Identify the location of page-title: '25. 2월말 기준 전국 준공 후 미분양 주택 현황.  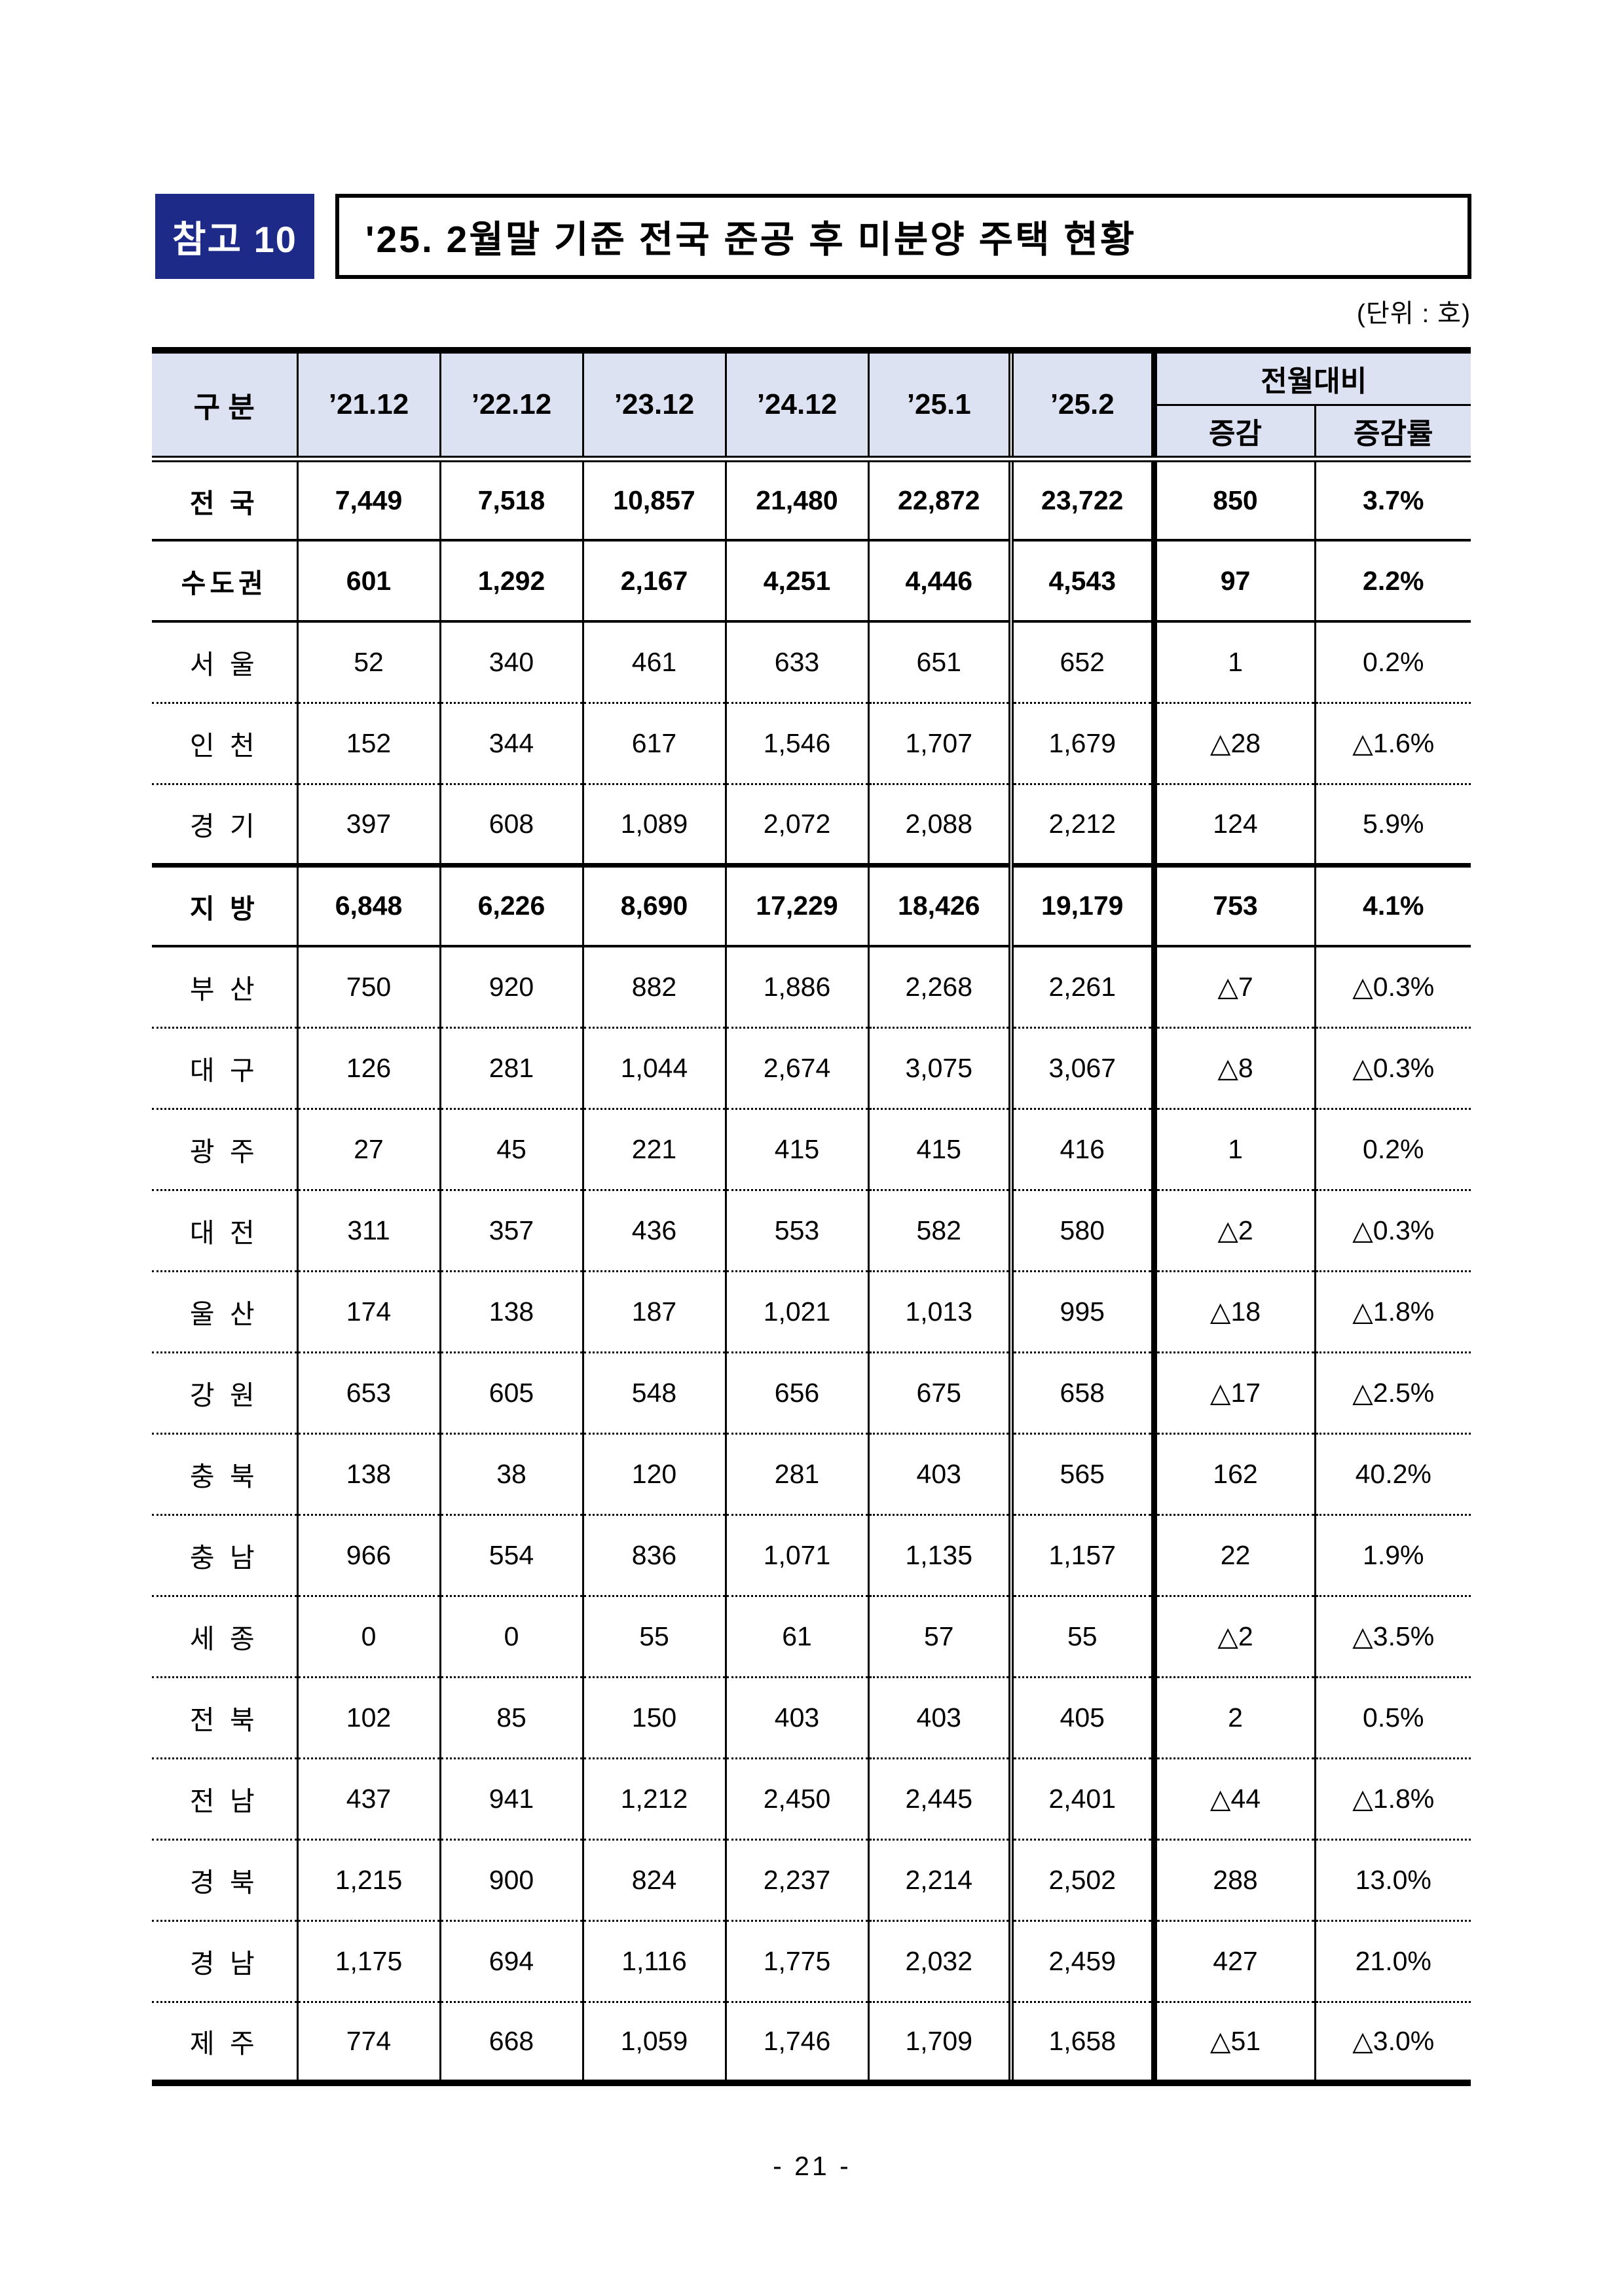
(903, 236).